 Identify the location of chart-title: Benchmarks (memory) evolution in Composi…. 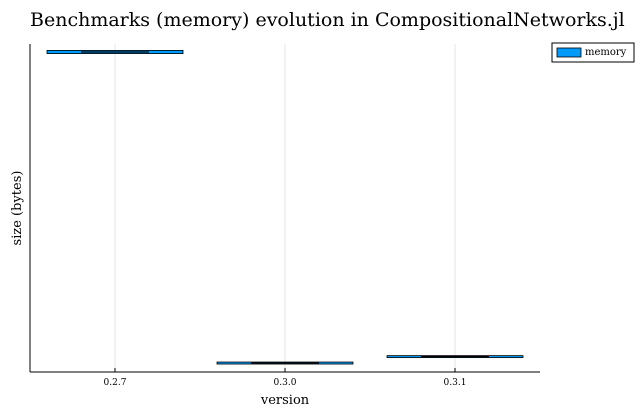
(327, 20).